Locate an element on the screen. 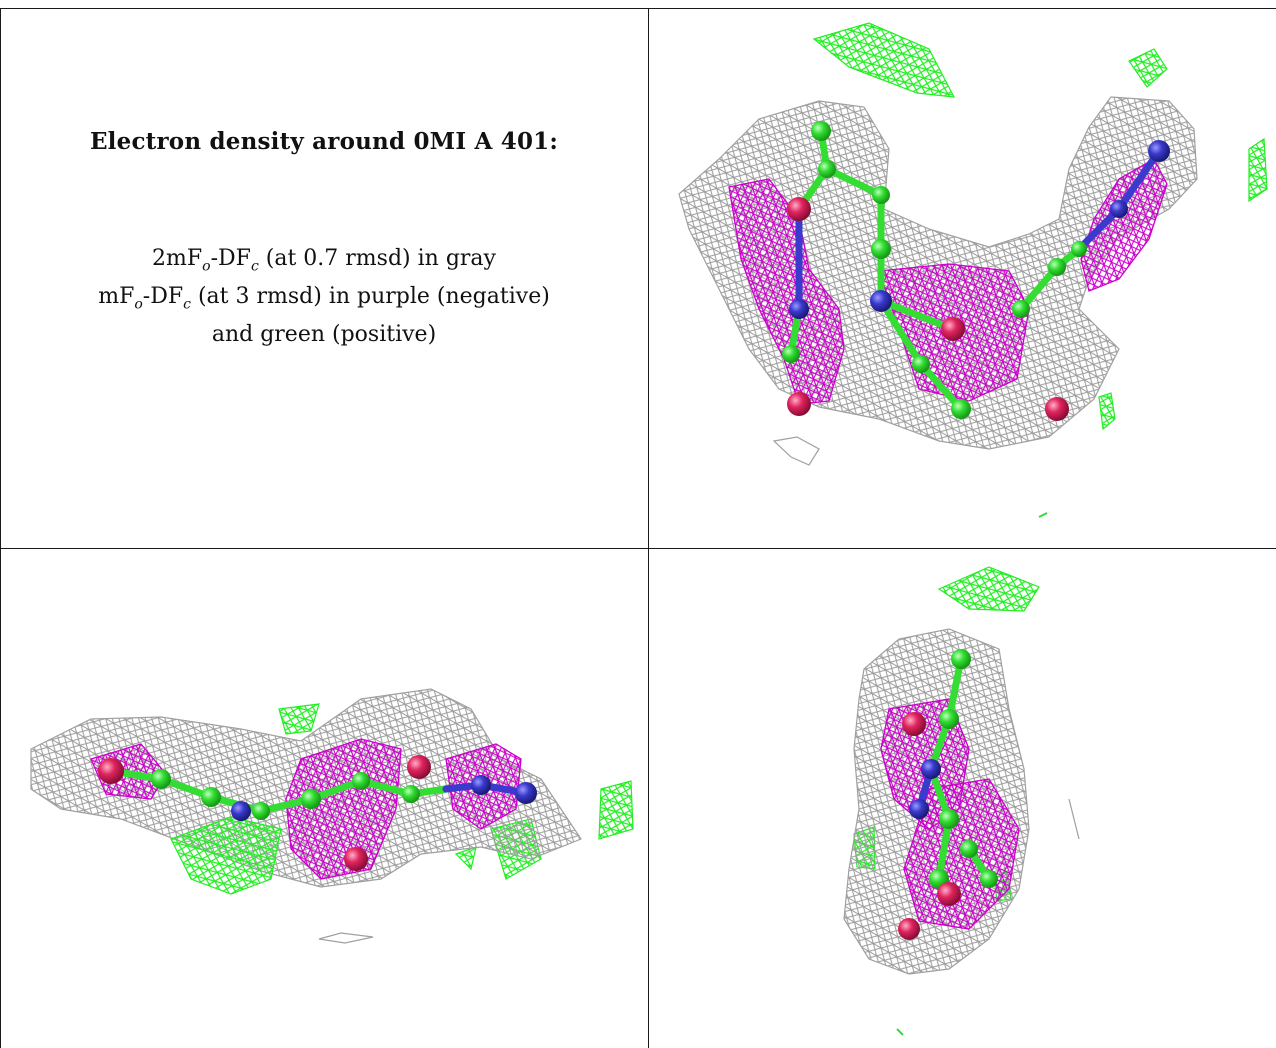  caption-line-fofc: mFo-DFc (at 3 rmsd) in purple (negative) is located at coordinates (324, 298).